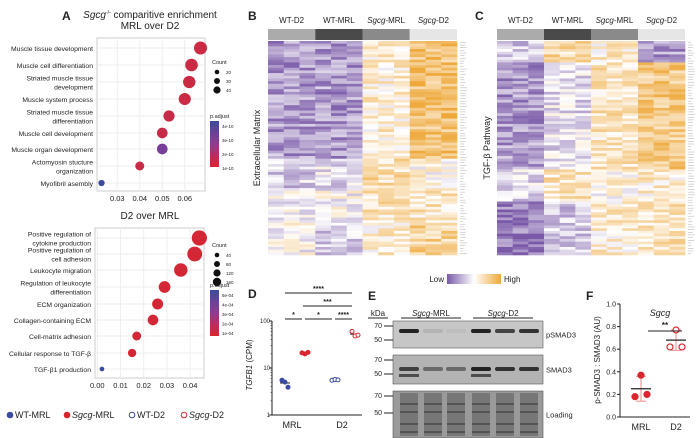 Image resolution: width=700 pixels, height=438 pixels. What do you see at coordinates (559, 415) in the screenshot?
I see `blot-row-label: Loading` at bounding box center [559, 415].